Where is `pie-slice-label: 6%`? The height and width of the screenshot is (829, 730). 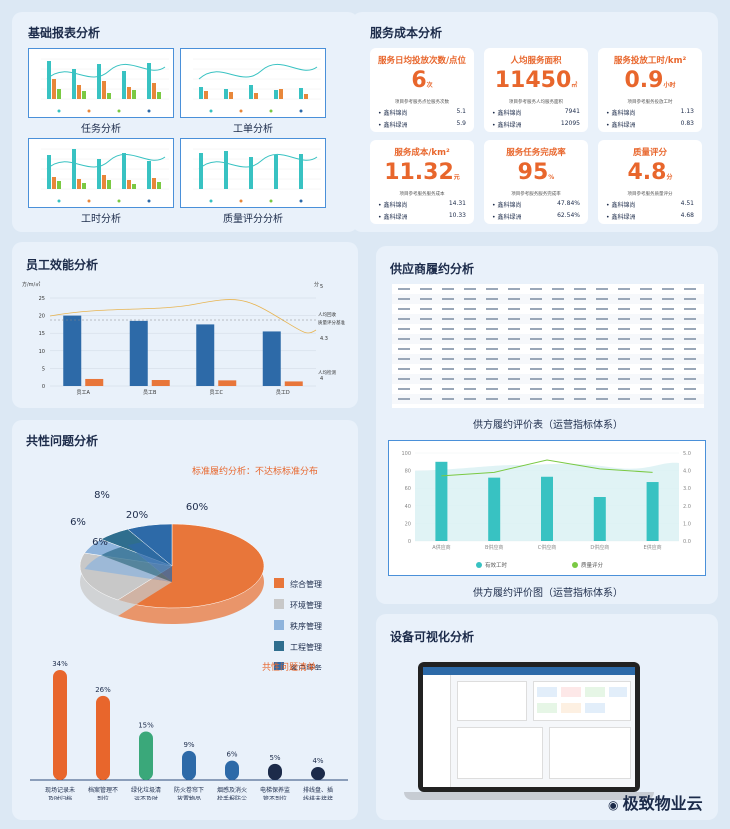
pie-slice-label: 6% is located at coordinates (78, 522).